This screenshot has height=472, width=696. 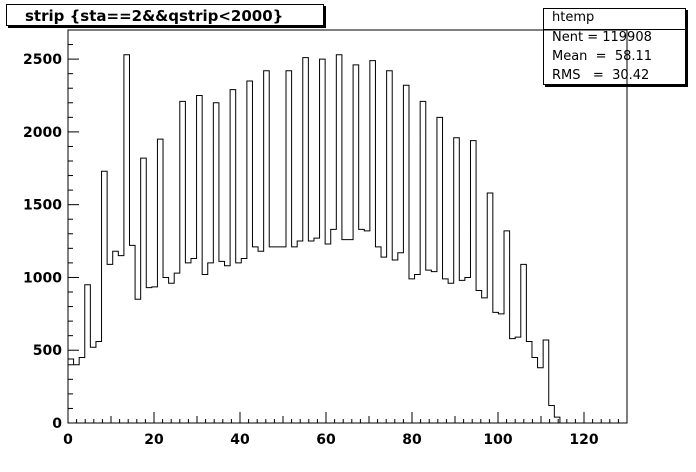 What do you see at coordinates (412, 440) in the screenshot?
I see `x-tick-label: 80` at bounding box center [412, 440].